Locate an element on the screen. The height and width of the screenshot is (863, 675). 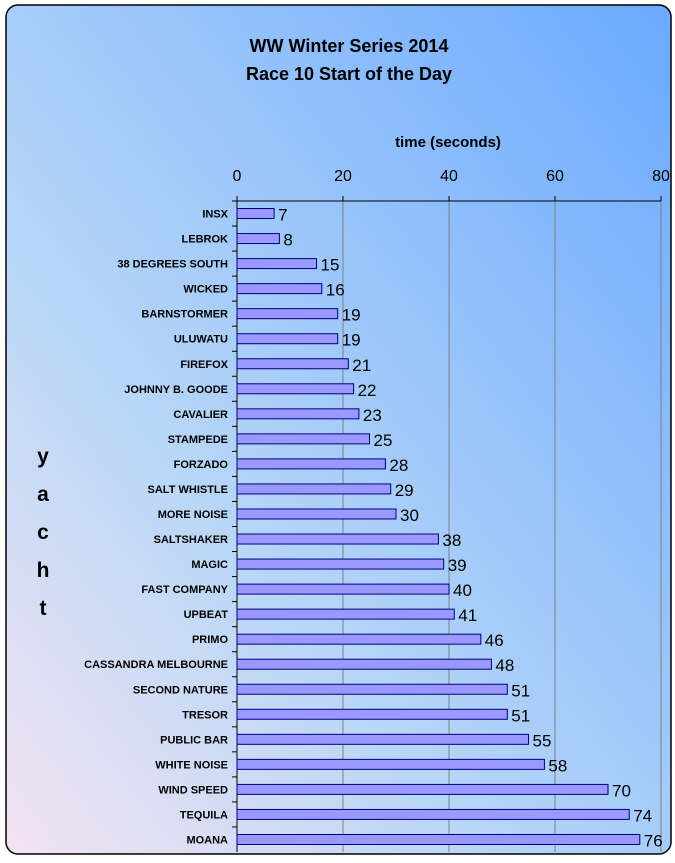
category-label: 38 DEGREES SOUTH is located at coordinates (172, 265).